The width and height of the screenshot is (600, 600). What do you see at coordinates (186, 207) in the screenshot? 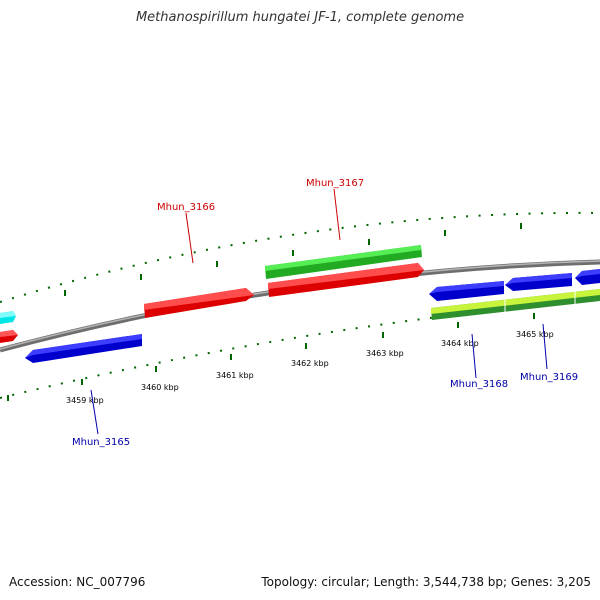
I see `gene-label: Mhun_3166` at bounding box center [186, 207].